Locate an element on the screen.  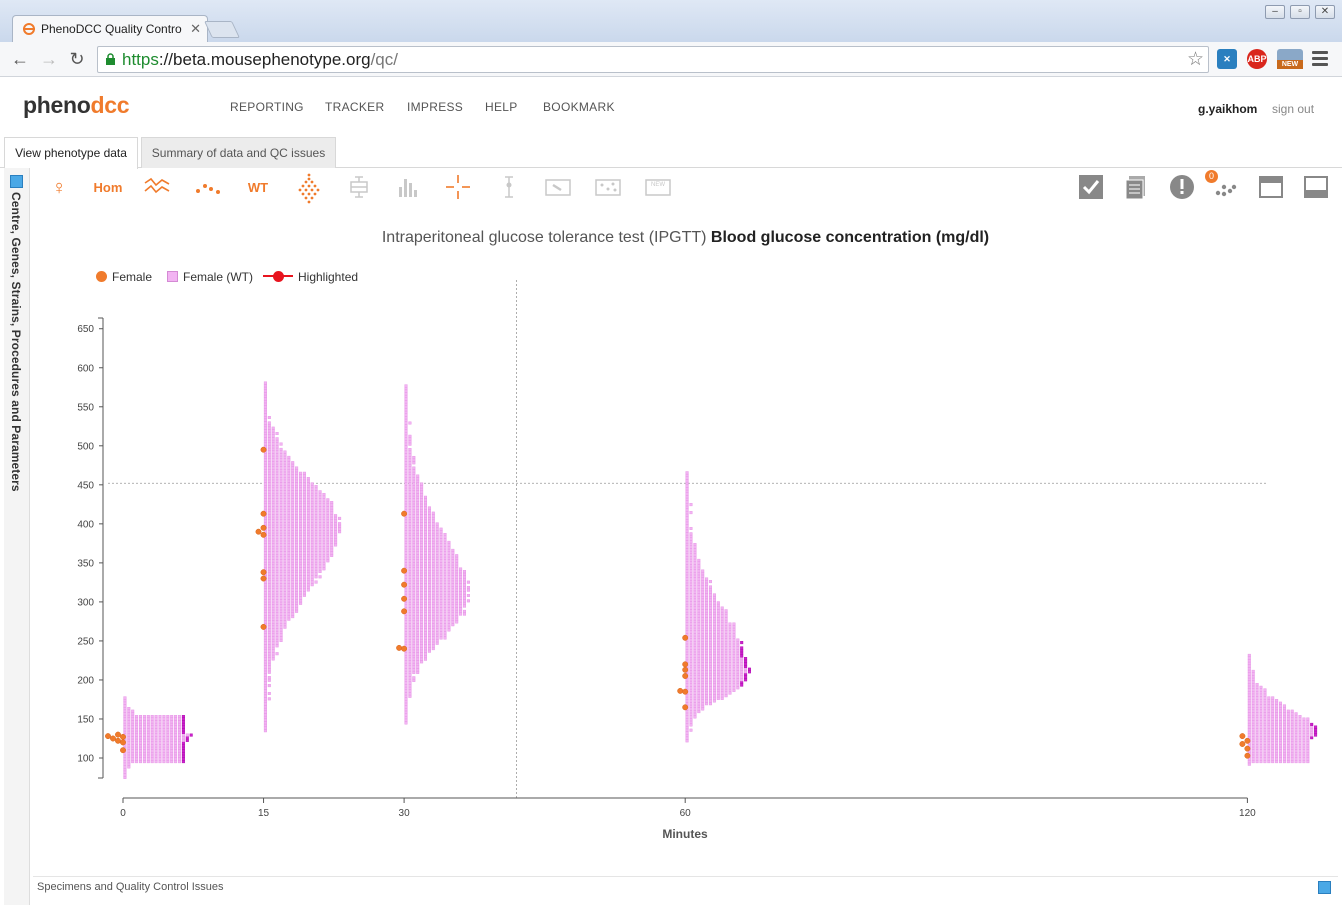
warning-icon is located at coordinates (1182, 187).